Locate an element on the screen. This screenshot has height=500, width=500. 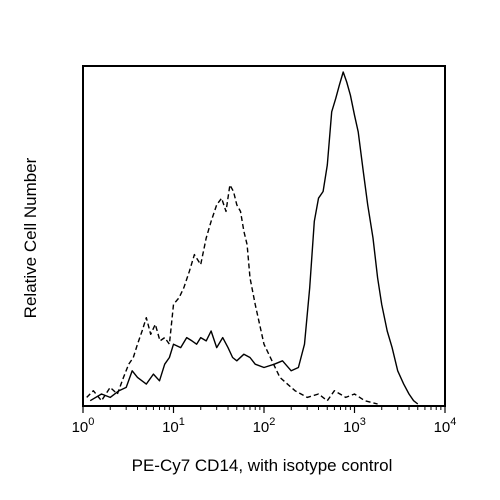
x-tick-label: 10³ is located at coordinates (354, 426).